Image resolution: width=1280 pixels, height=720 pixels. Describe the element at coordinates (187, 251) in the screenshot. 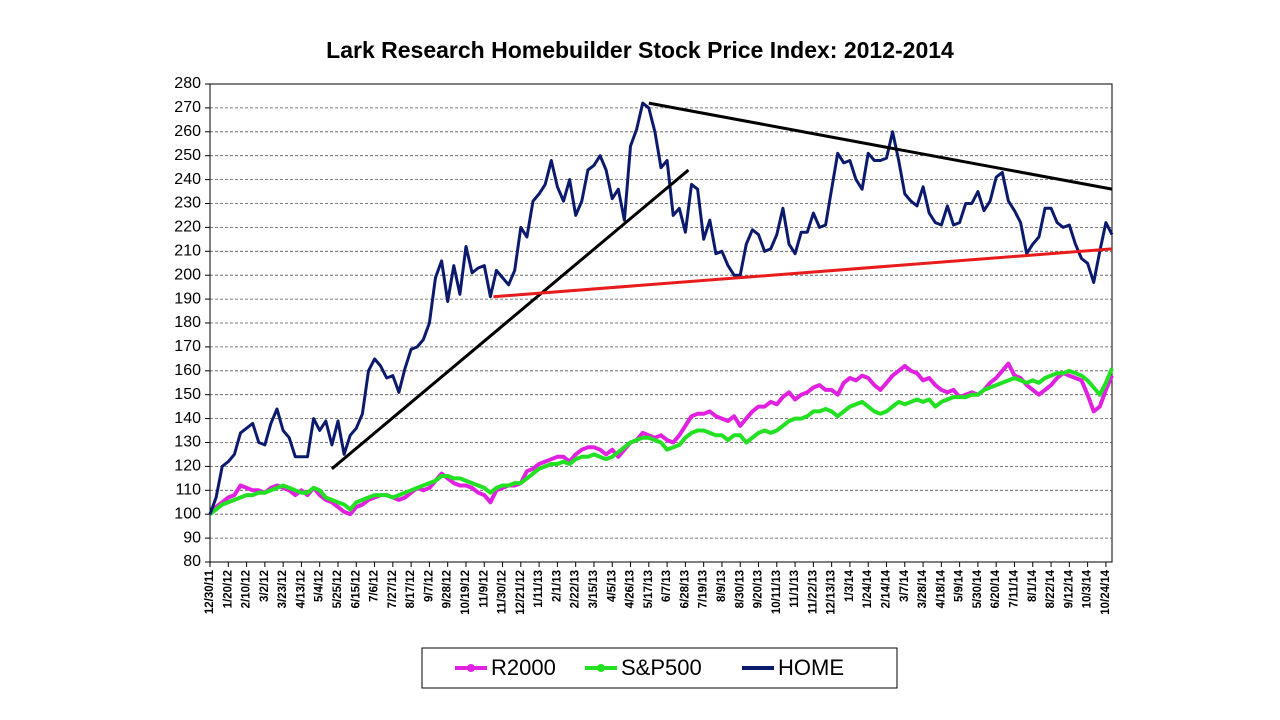

I see `y-tick-label: 210` at that location.